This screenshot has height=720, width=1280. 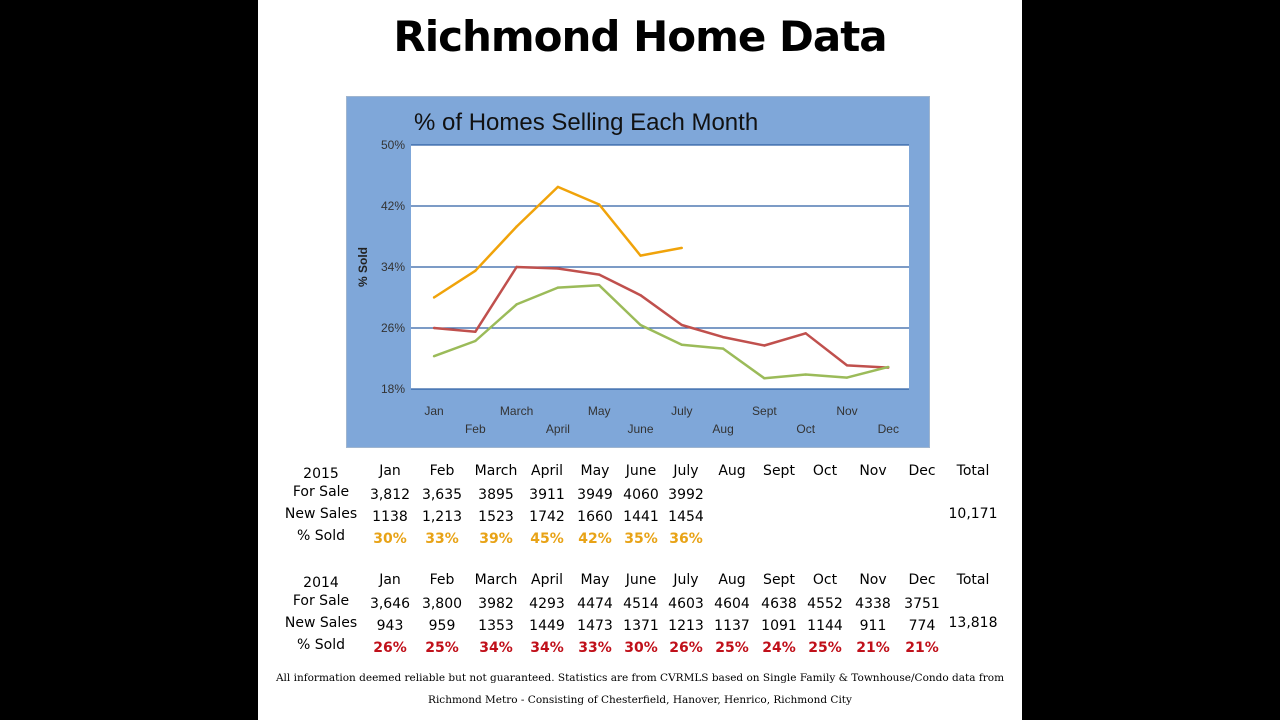 I want to click on new-sales-cell: 1441, so click(x=641, y=517).